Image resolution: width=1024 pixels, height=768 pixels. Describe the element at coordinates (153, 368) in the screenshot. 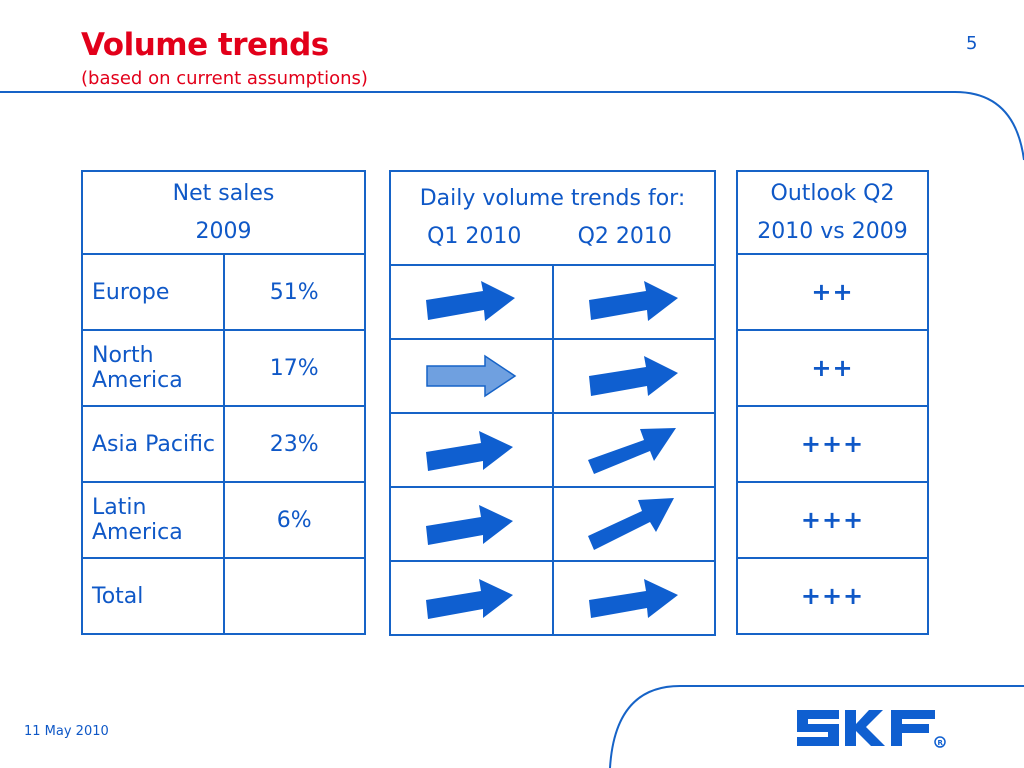

I see `region-cell: North America` at that location.